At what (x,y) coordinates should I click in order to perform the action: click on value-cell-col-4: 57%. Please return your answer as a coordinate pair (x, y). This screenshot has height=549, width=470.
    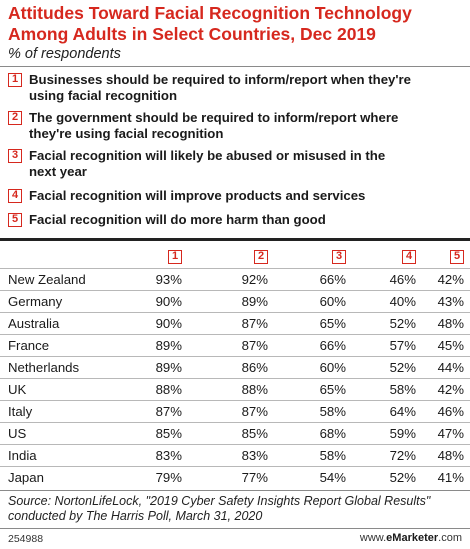
    Looking at the image, I should click on (402, 345).